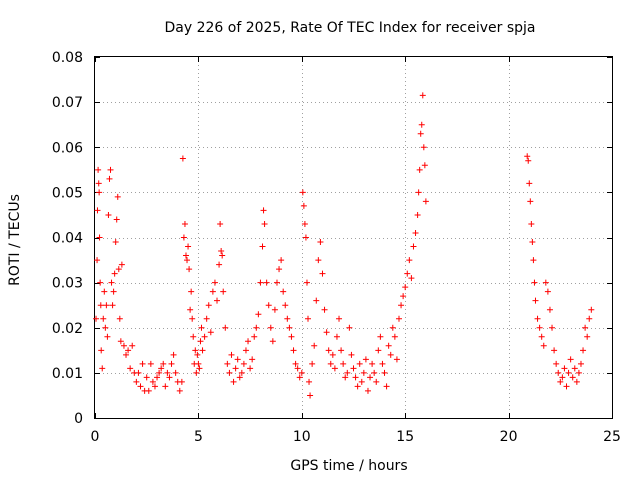 This screenshot has width=640, height=480. What do you see at coordinates (509, 437) in the screenshot?
I see `x-tick-label: 20` at bounding box center [509, 437].